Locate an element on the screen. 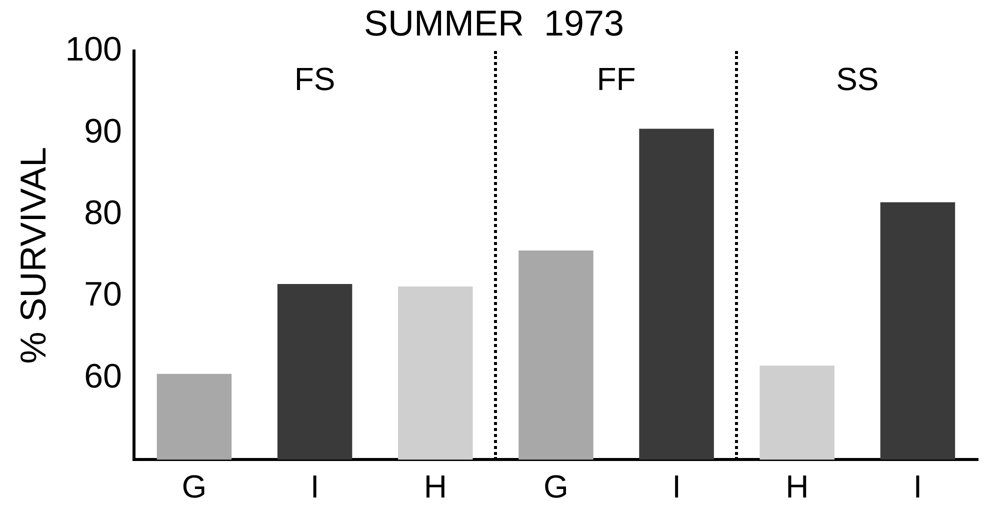 The height and width of the screenshot is (518, 988). y-tick-label: 90 is located at coordinates (103, 131).